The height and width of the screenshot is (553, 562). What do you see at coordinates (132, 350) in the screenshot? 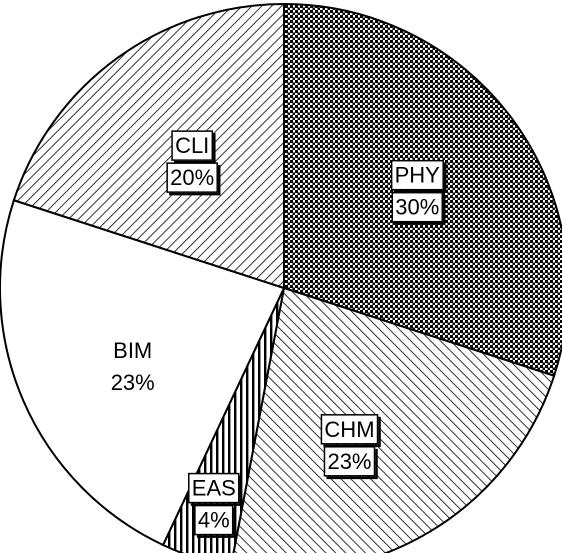
I see `slice-name: BIM` at bounding box center [132, 350].